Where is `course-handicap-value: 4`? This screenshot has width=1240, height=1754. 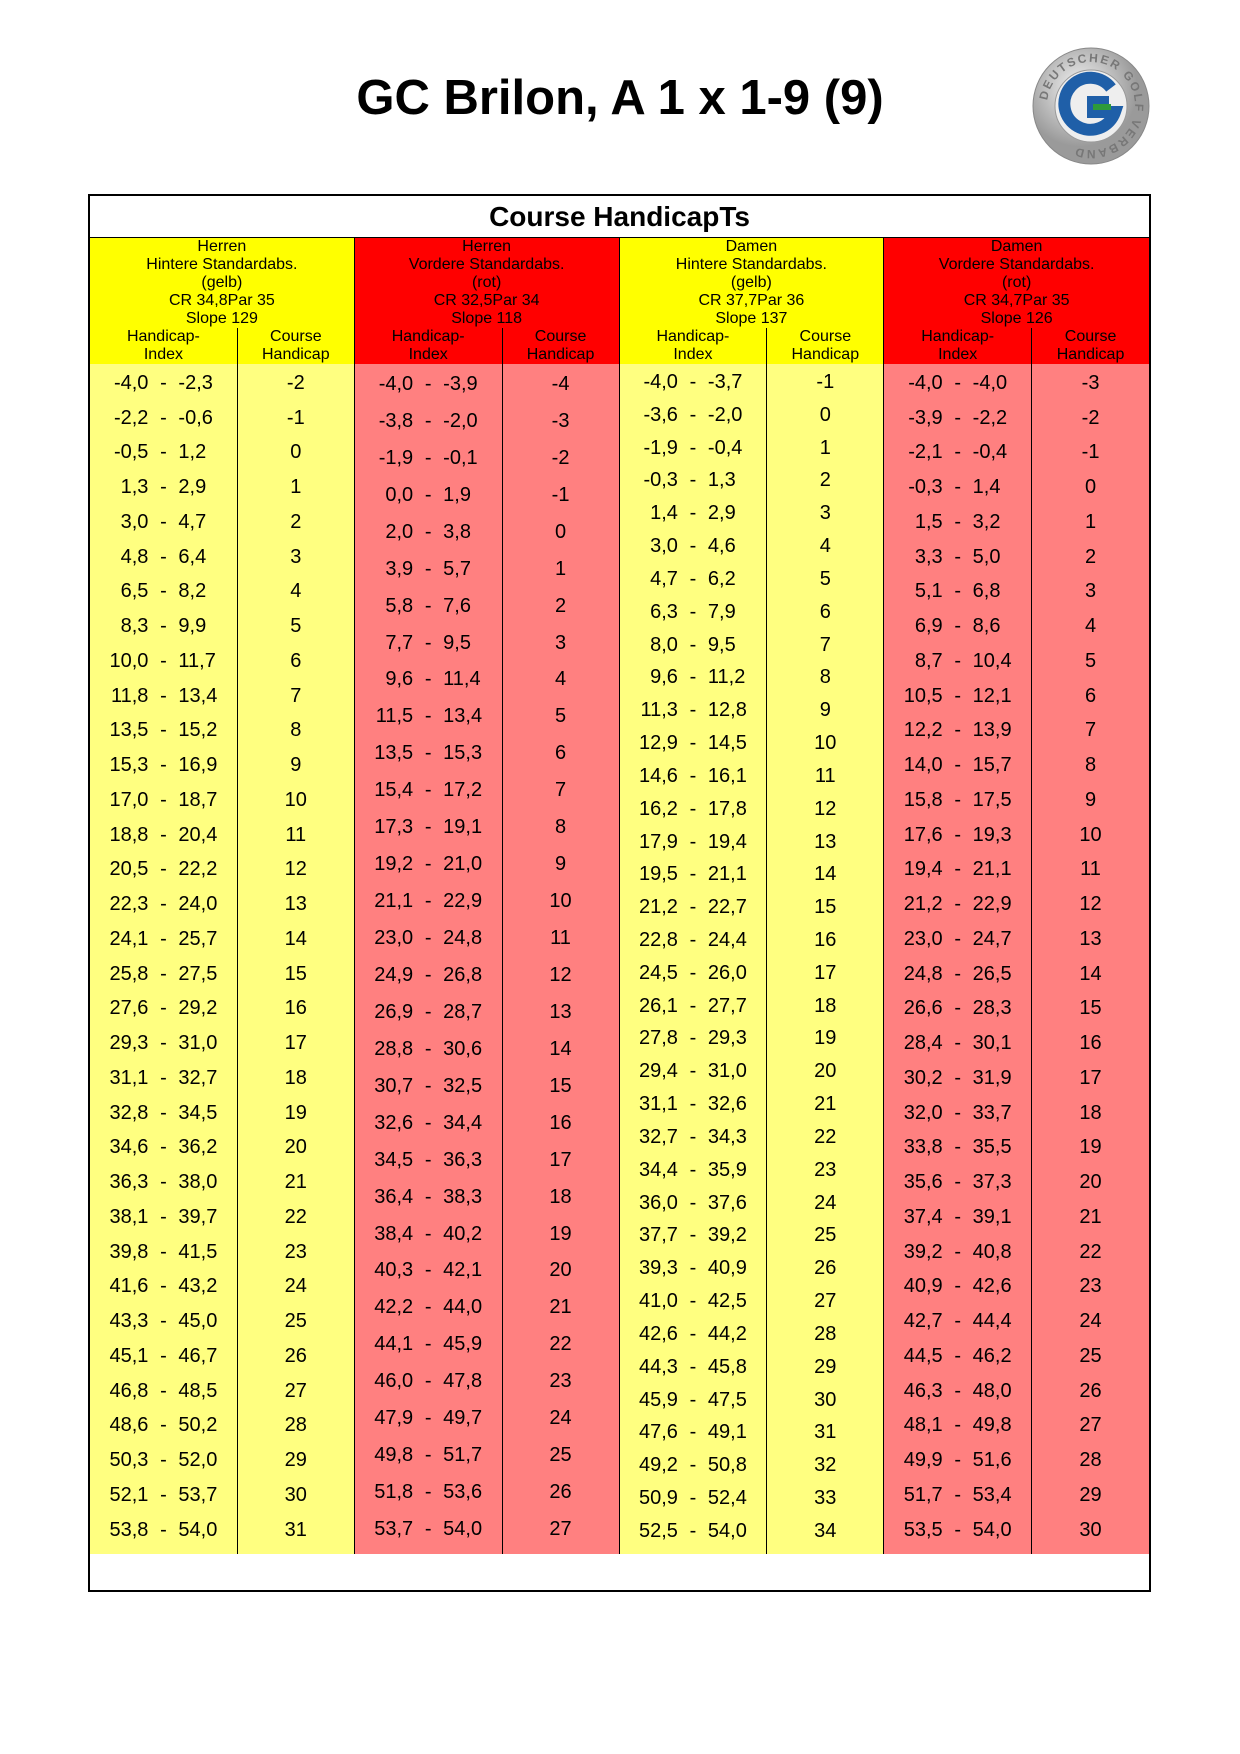
course-handicap-value: 4 is located at coordinates (1090, 626).